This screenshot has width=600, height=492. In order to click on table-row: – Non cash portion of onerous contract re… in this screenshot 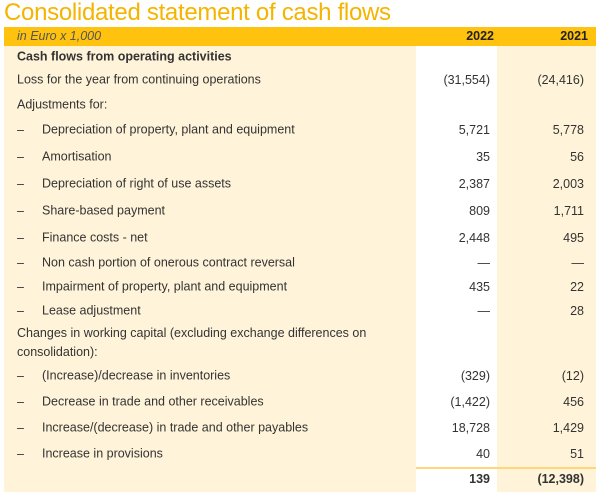, I will do `click(300, 263)`.